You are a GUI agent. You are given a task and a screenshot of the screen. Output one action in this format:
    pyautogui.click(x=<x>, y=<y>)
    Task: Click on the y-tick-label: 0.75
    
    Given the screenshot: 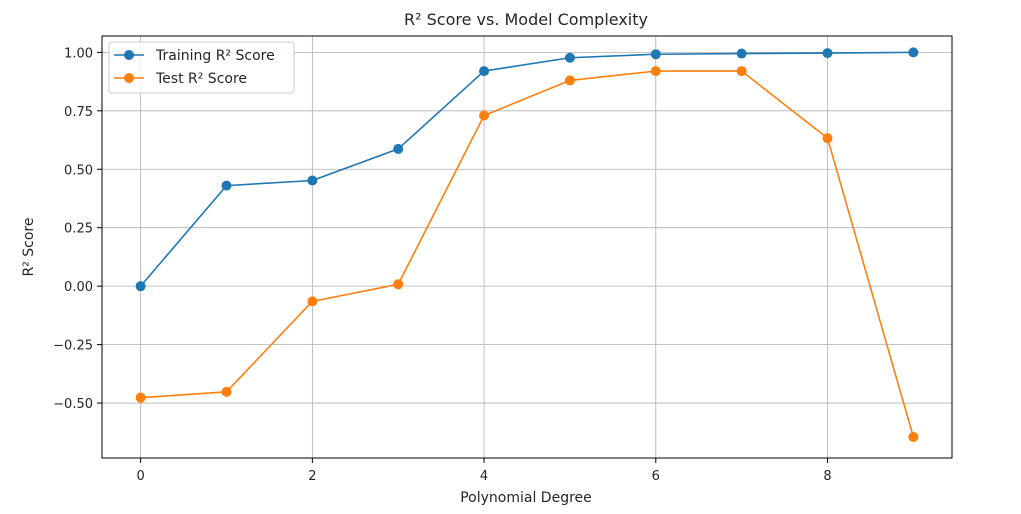 What is the action you would take?
    pyautogui.click(x=78, y=112)
    